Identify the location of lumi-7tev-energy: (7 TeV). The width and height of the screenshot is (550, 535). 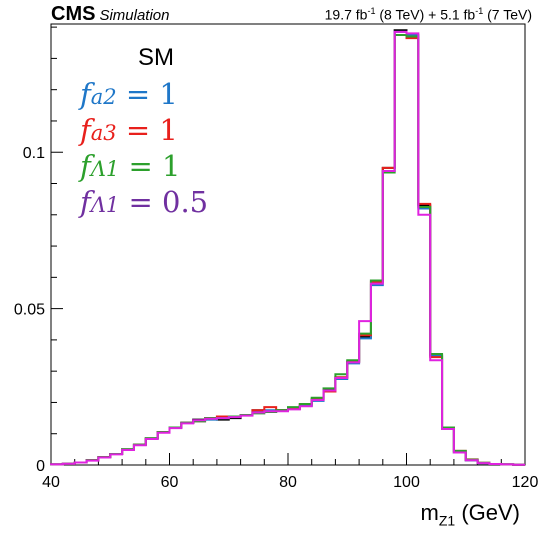
(507, 14).